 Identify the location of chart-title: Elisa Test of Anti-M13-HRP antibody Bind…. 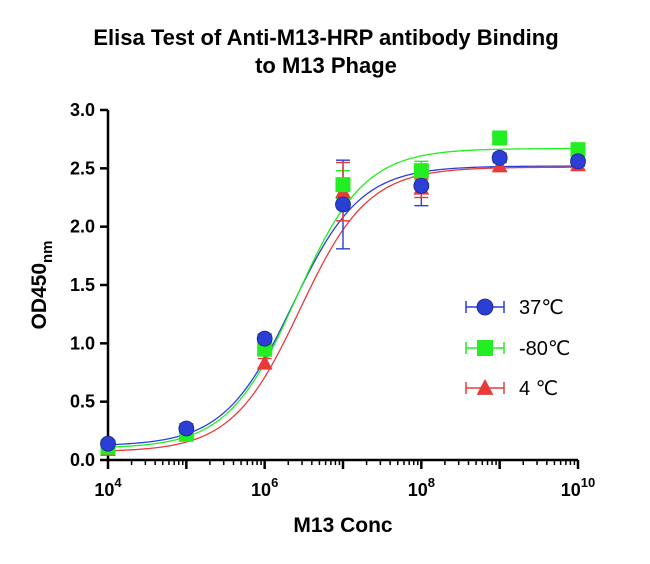
(325, 51).